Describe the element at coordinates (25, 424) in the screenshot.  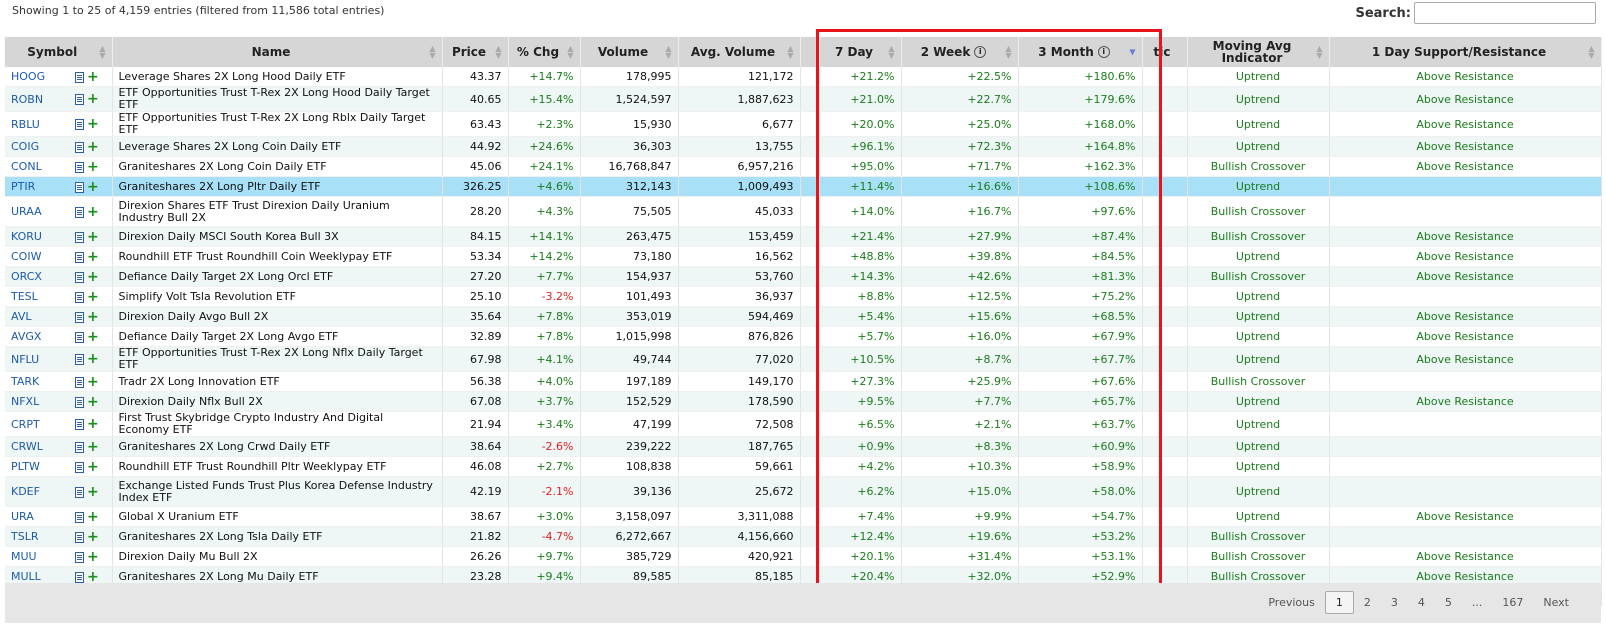
I see `symbol-link: CRPT` at that location.